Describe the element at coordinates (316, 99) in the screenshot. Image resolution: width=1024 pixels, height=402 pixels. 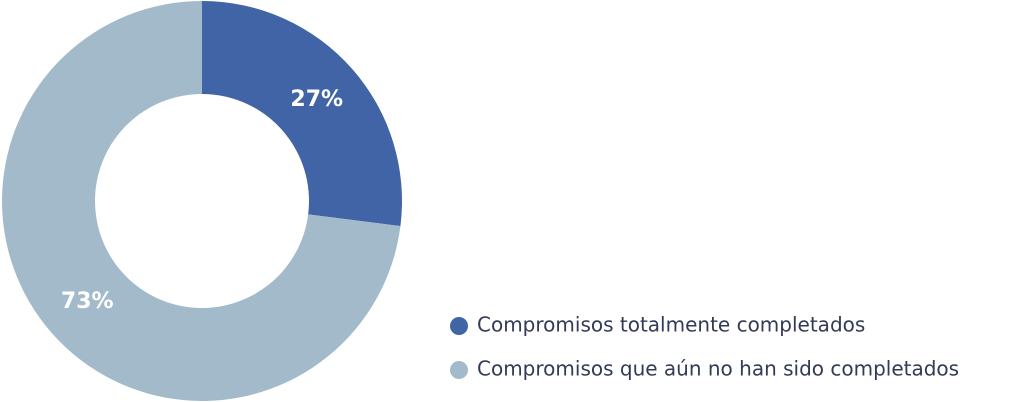
I see `value-label: 27%` at that location.